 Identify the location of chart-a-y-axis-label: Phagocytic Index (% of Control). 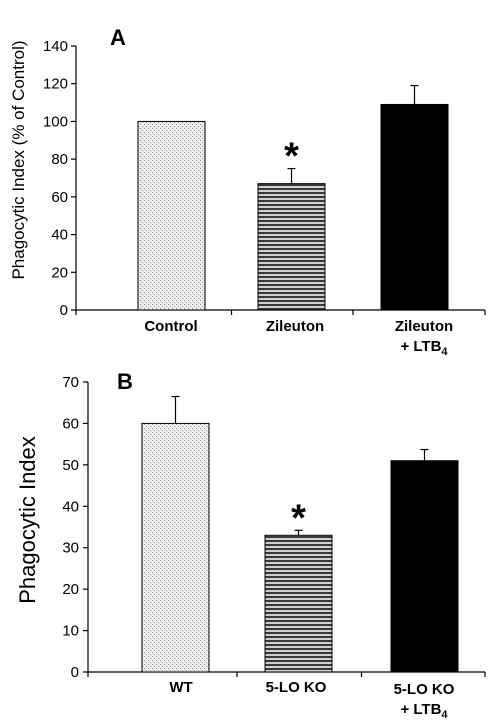
(18, 159).